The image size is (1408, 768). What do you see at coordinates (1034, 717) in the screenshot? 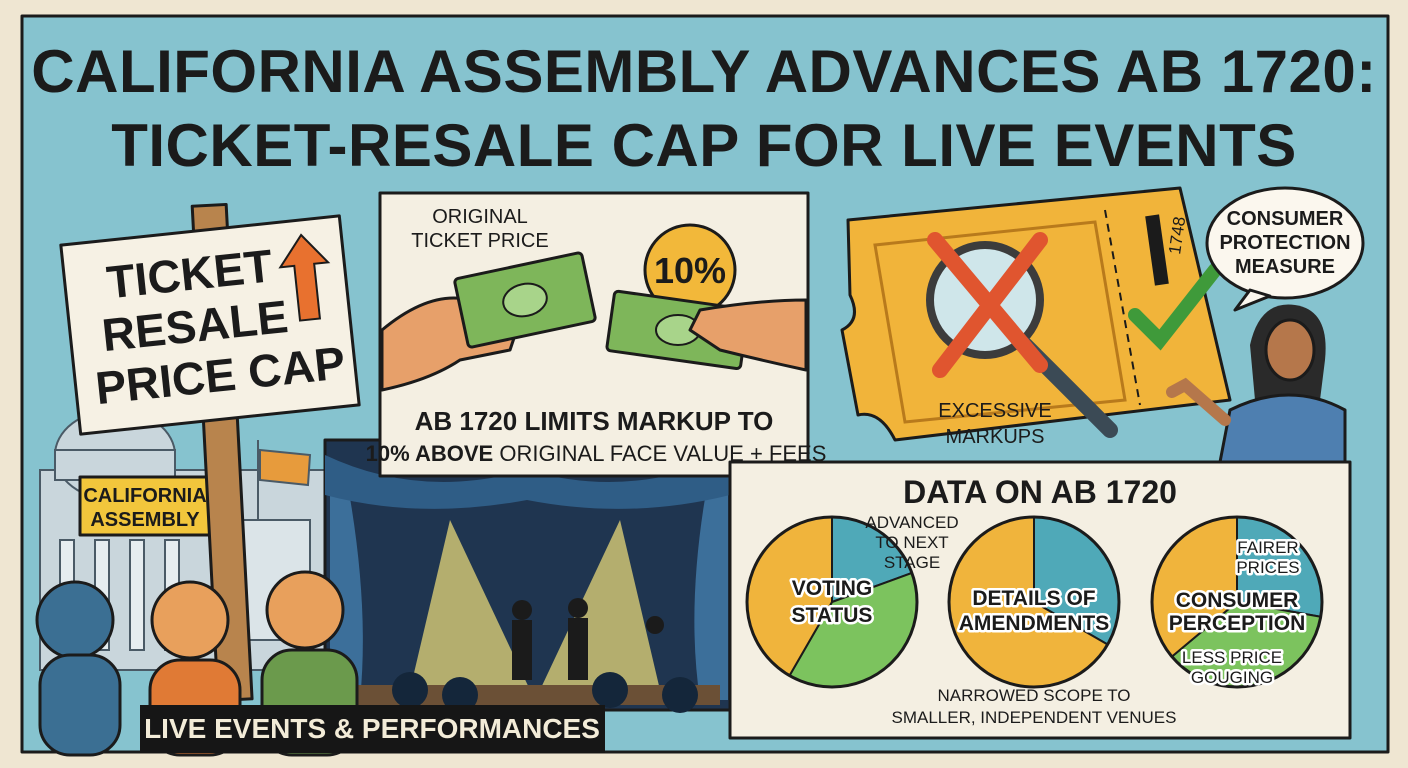
I see `donut-callout: SMALLER, INDEPENDENT VENUES` at bounding box center [1034, 717].